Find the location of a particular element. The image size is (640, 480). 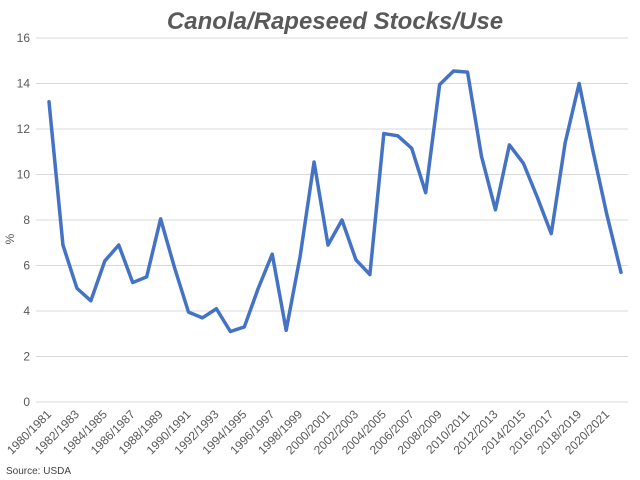

y-tick-label: 10 is located at coordinates (24, 175).